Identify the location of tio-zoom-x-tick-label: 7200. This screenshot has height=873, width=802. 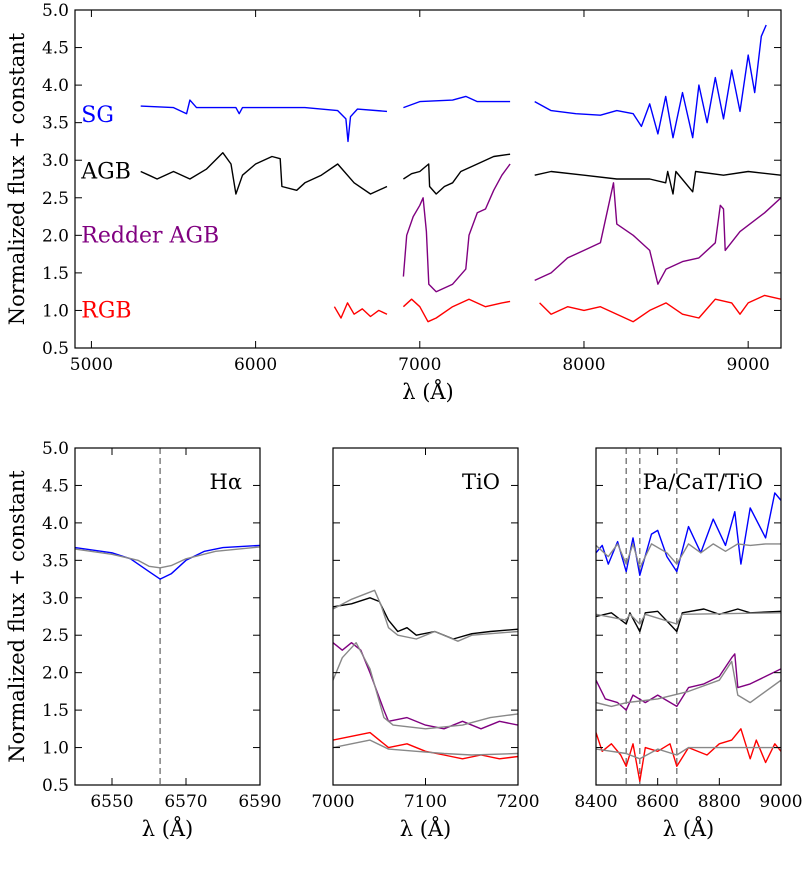
(517, 802).